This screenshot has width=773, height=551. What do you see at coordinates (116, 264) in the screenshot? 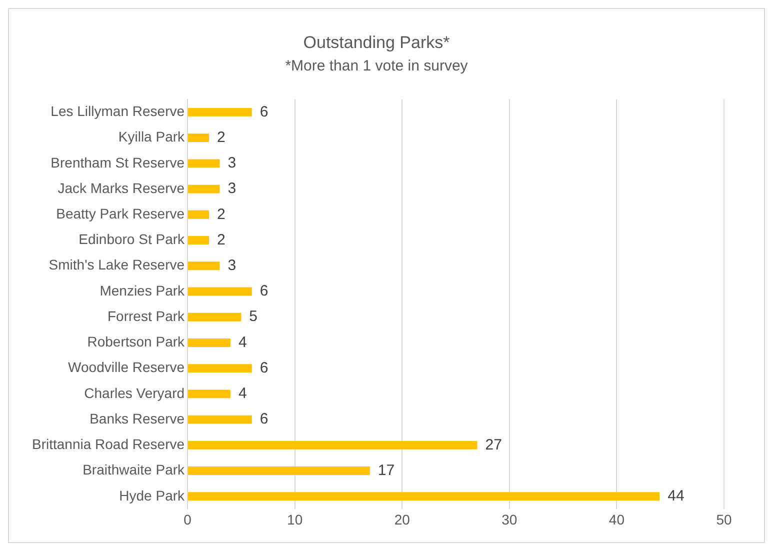
I see `y-tick-label: Smith's Lake Reserve` at bounding box center [116, 264].